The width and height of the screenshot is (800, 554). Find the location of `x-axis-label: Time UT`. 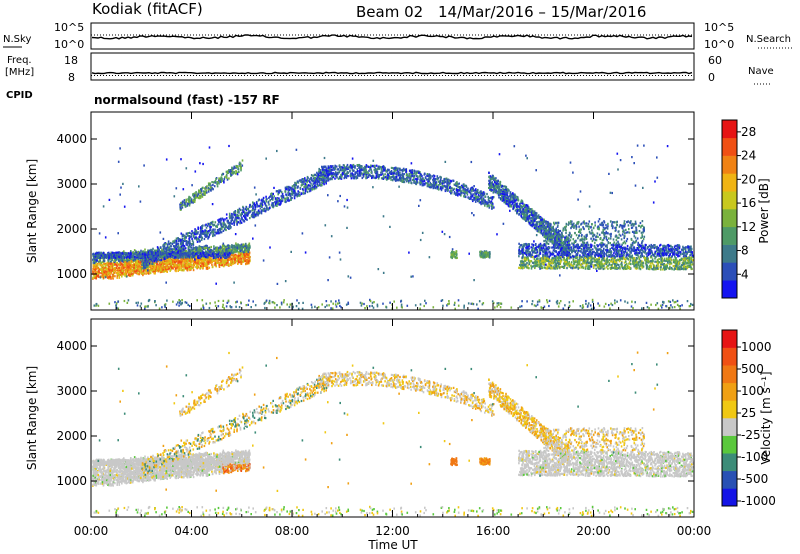

x-axis-label: Time UT is located at coordinates (392, 545).